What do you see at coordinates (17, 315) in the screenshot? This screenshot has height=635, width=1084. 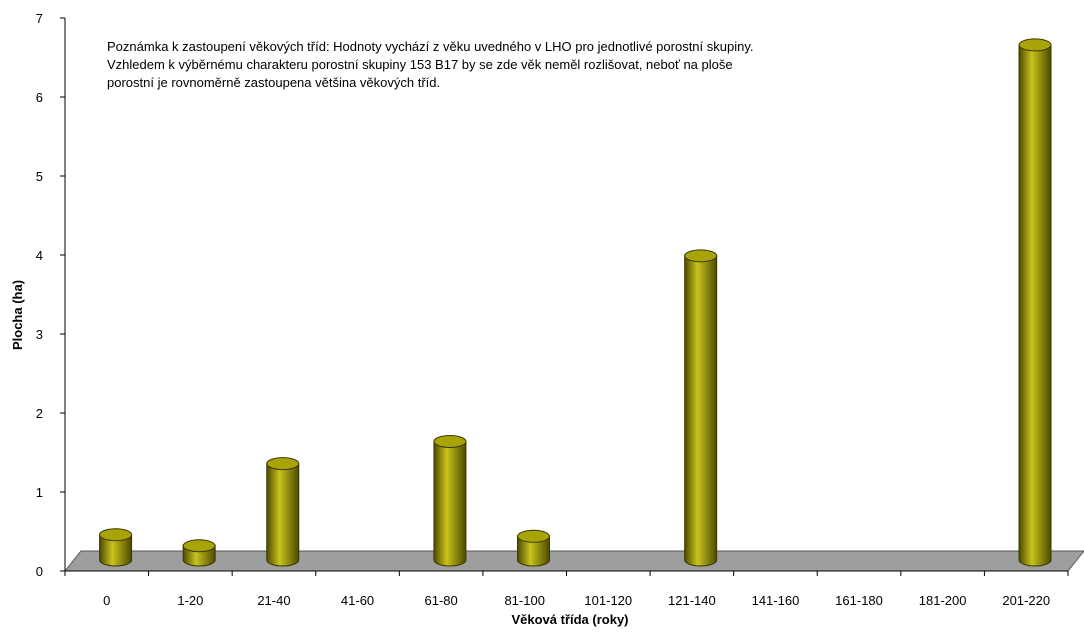 I see `y-axis-title: Plocha (ha)` at bounding box center [17, 315].